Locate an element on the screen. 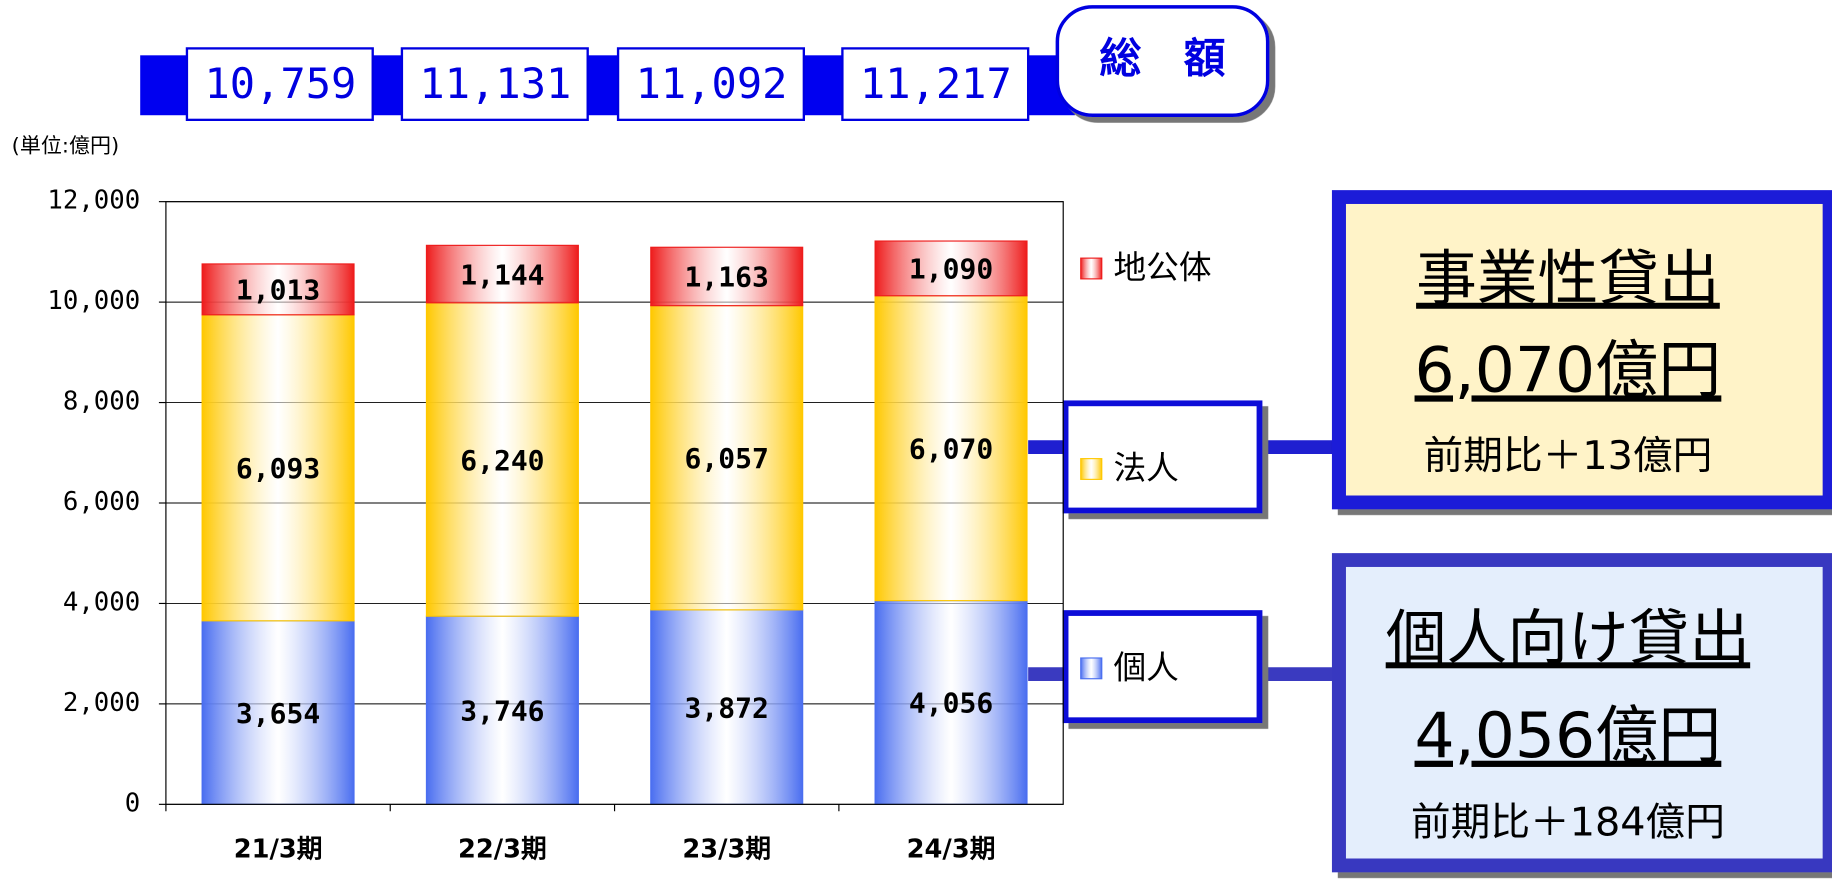 This screenshot has height=885, width=1832. annotation-amount: 4,056億円 is located at coordinates (1568, 735).